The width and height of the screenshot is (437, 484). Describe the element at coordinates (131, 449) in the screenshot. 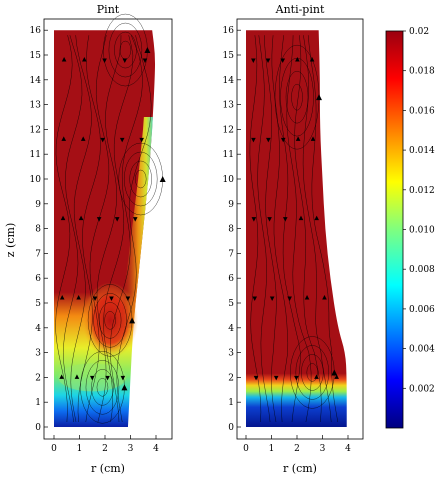

I see `x-tick-label: 3` at that location.